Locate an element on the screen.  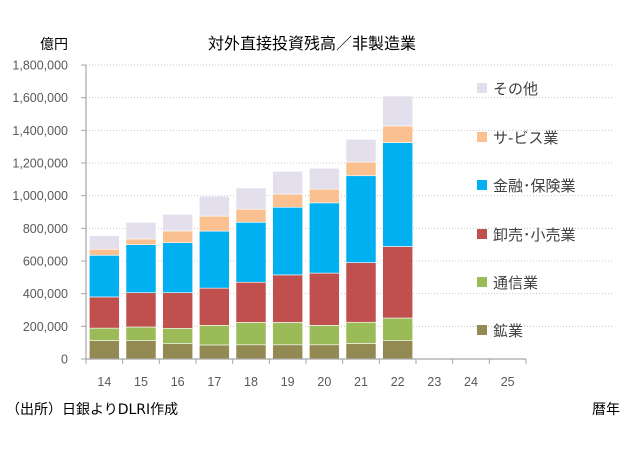
legend-item: 金融･保険業 is located at coordinates (526, 186).